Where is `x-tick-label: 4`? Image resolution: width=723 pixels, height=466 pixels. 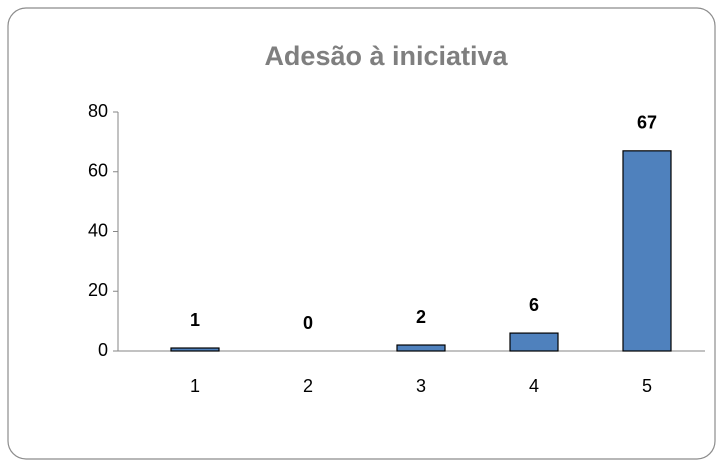 x-tick-label: 4 is located at coordinates (534, 386).